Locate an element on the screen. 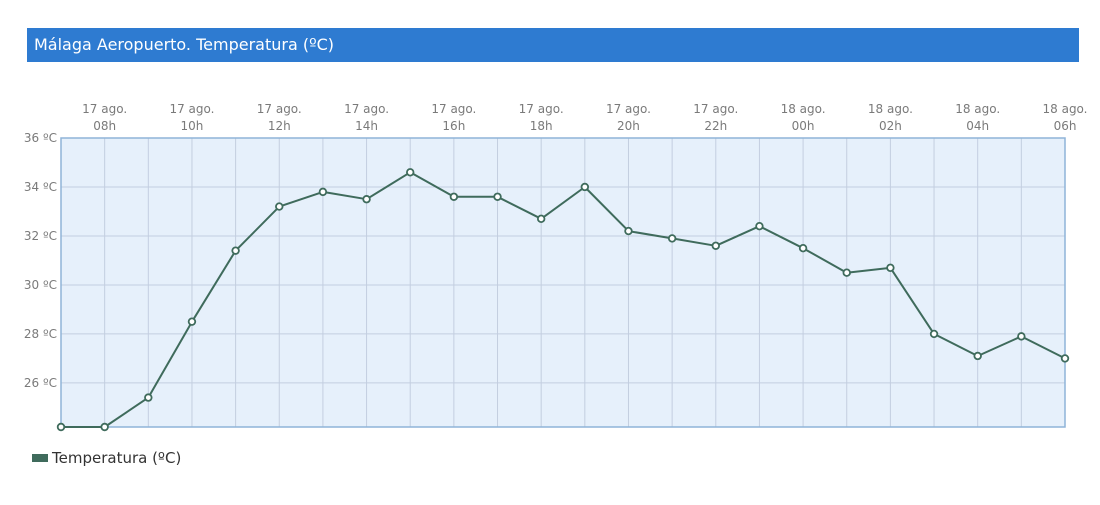 The image size is (1100, 505). legend-swatch is located at coordinates (40, 458).